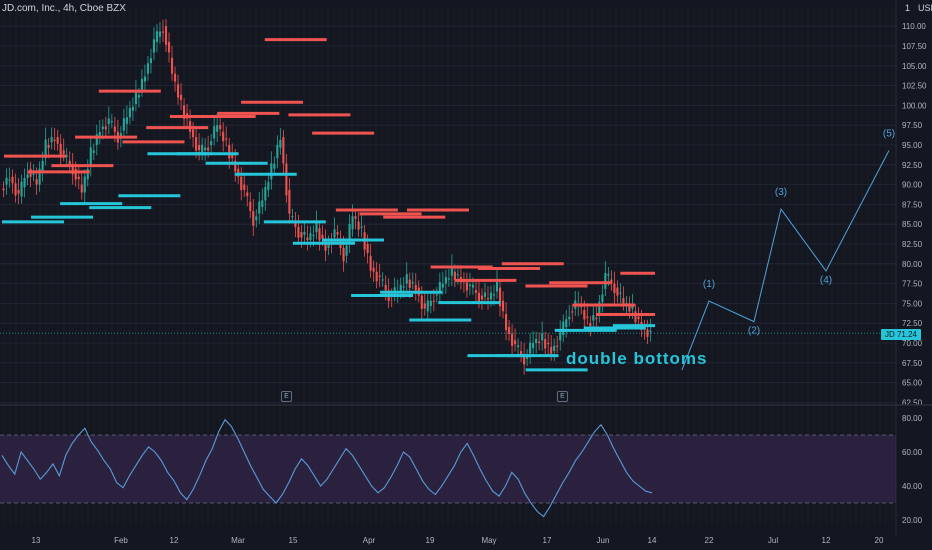 Image resolution: width=932 pixels, height=550 pixels. What do you see at coordinates (912, 486) in the screenshot?
I see `rsi-axis-tick-label: 40.00` at bounding box center [912, 486].